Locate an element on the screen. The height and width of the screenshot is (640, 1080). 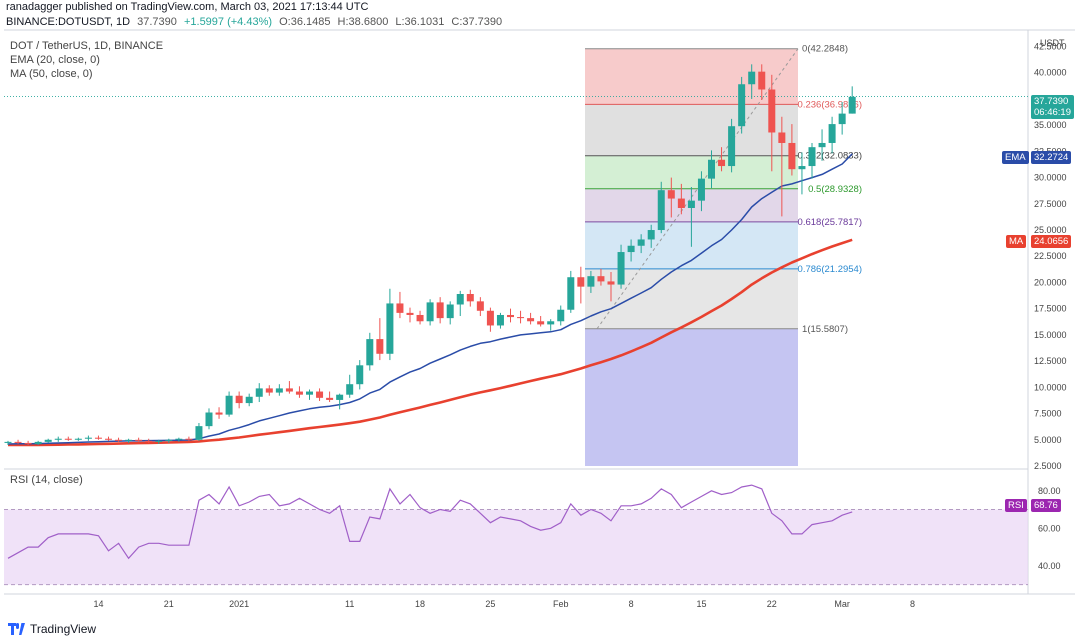
fib-label-0.5: 0.5(28.9328) is located at coordinates (835, 189).